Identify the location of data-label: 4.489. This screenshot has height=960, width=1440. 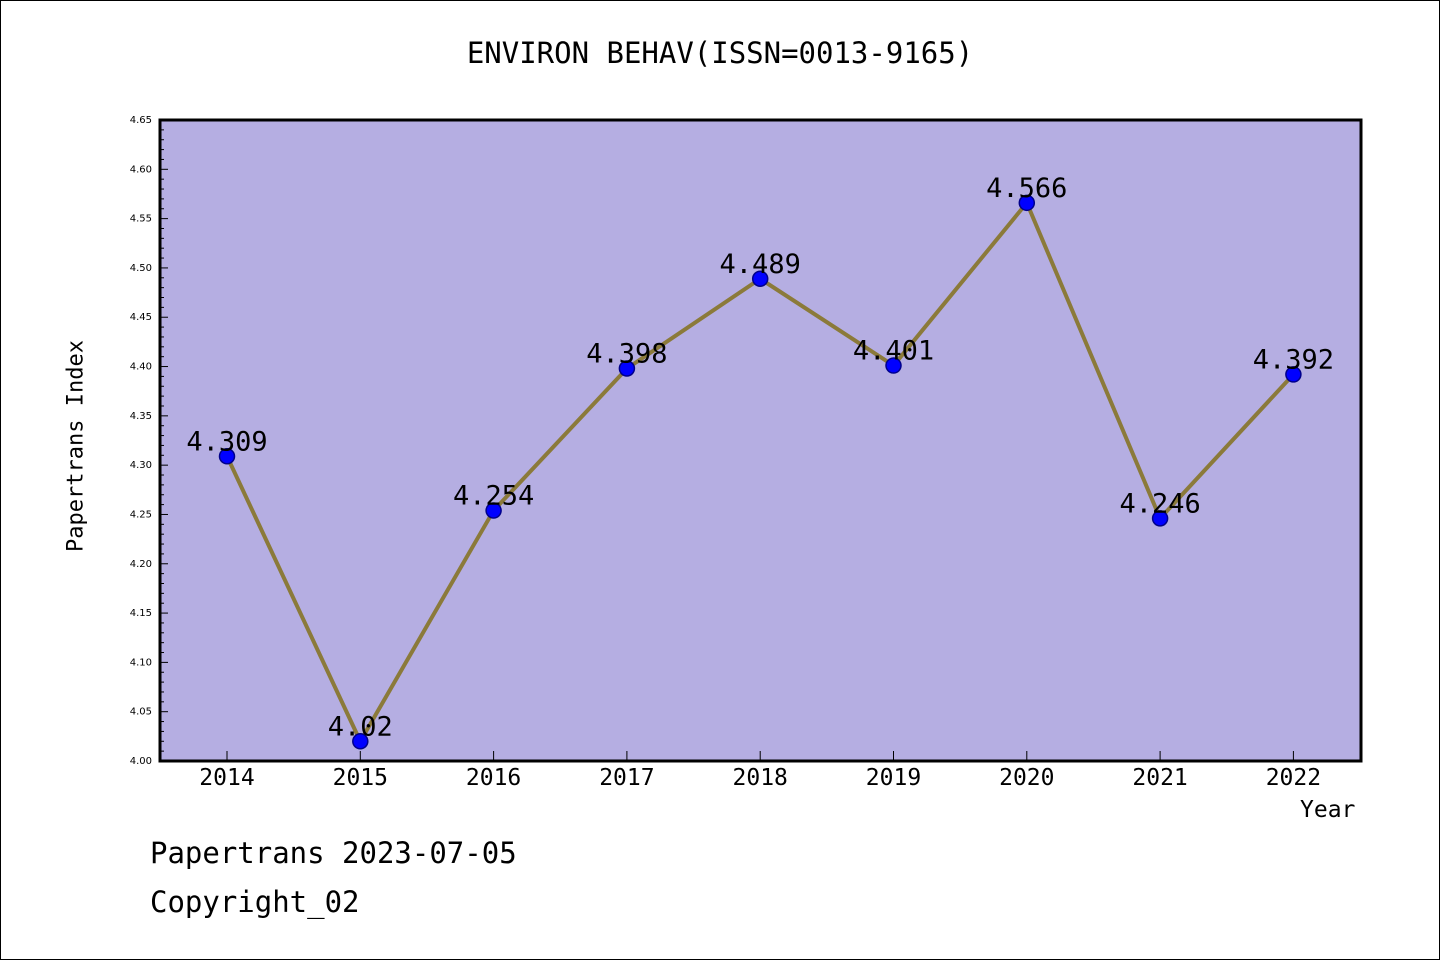
(760, 264).